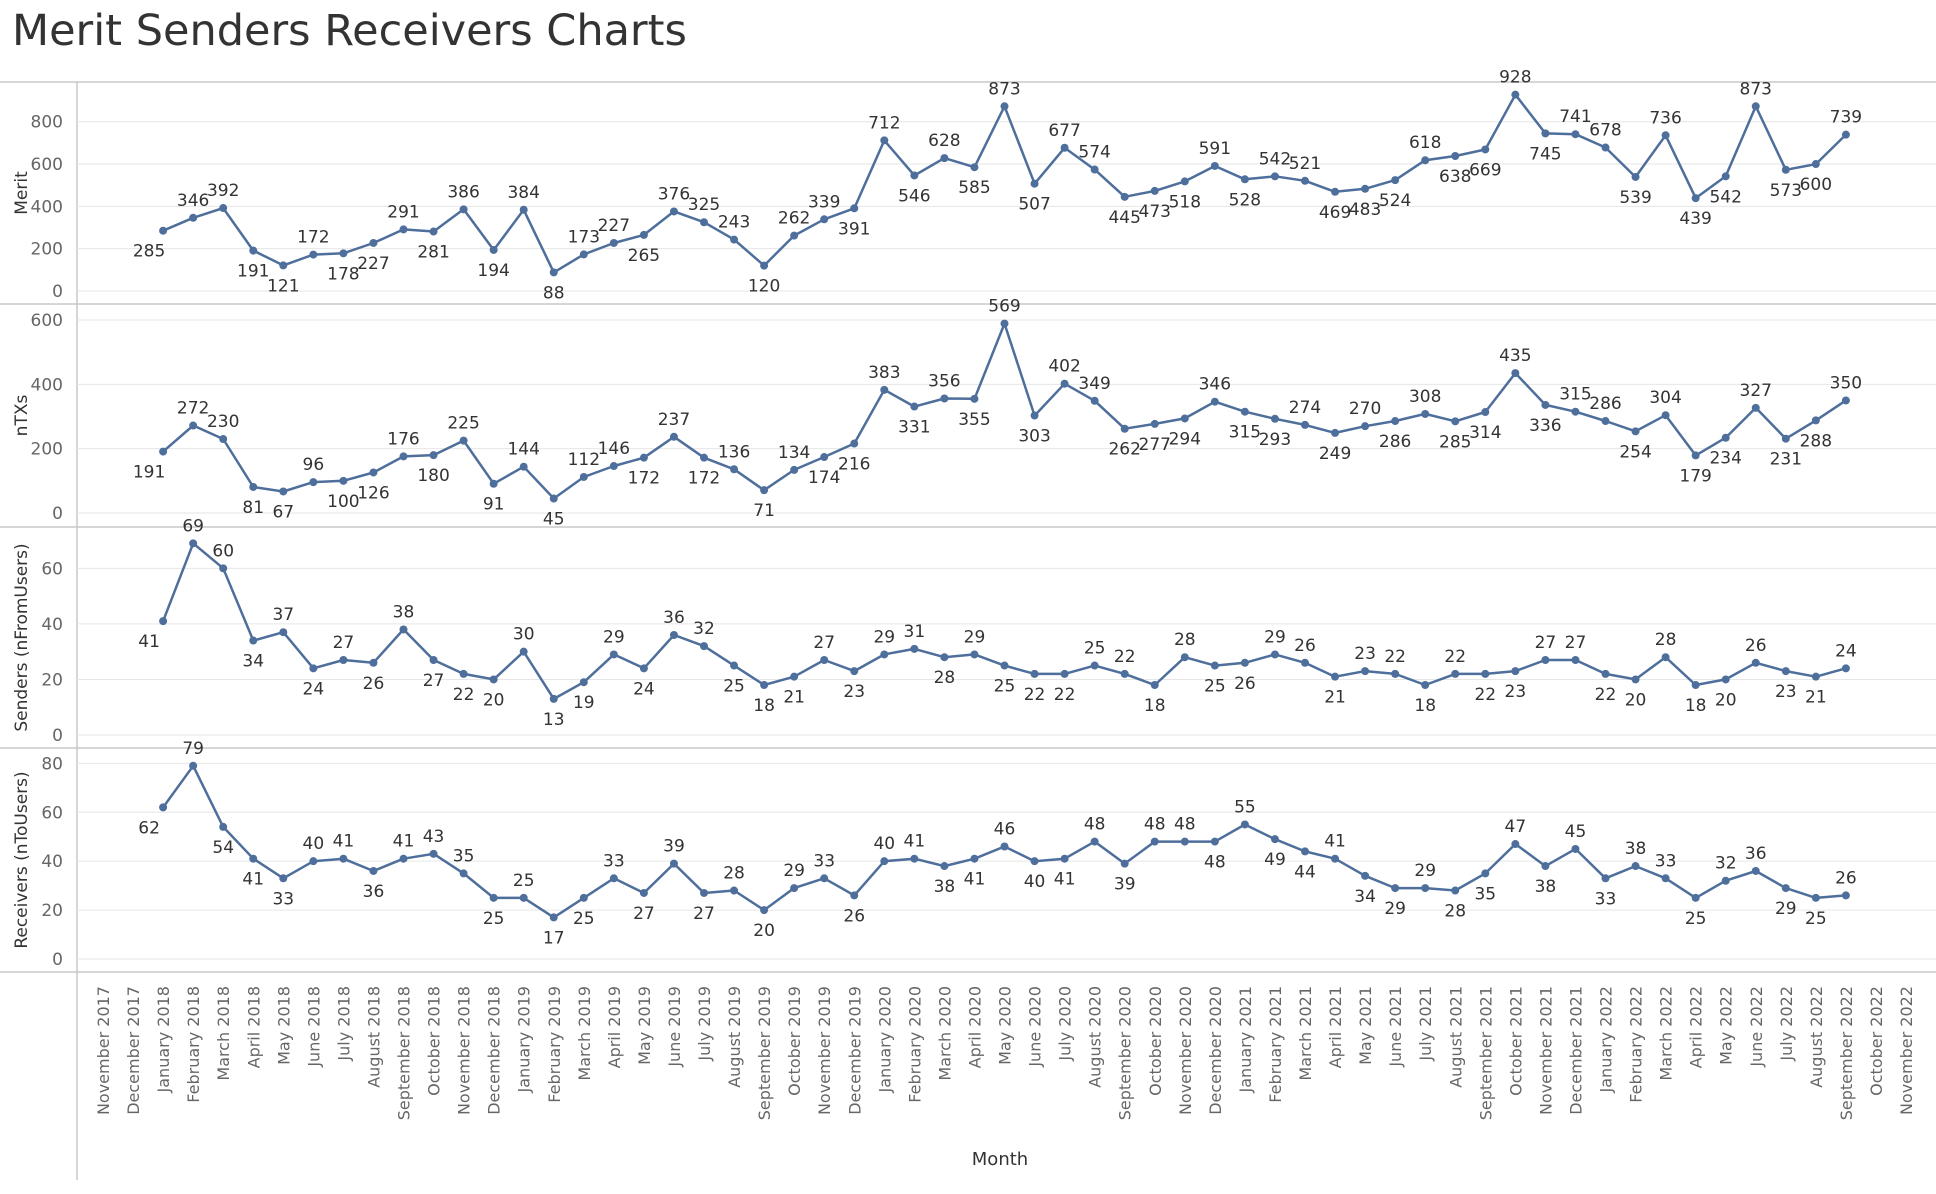 This screenshot has width=1936, height=1194. What do you see at coordinates (1575, 1050) in the screenshot?
I see `x-tick-label: December 2021` at bounding box center [1575, 1050].